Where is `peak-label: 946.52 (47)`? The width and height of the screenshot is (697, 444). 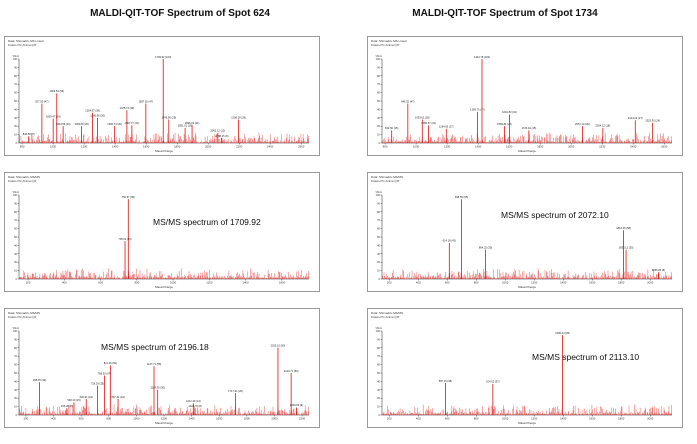 peak-label: 946.52 (47) is located at coordinates (407, 101).